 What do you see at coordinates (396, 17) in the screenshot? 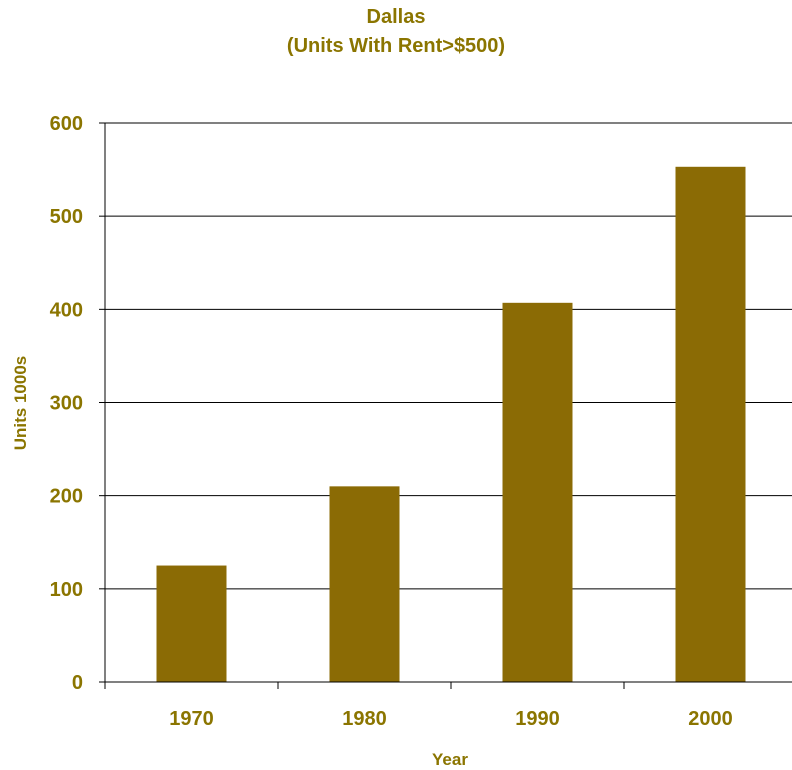
I see `chart-title: Dallas` at bounding box center [396, 17].